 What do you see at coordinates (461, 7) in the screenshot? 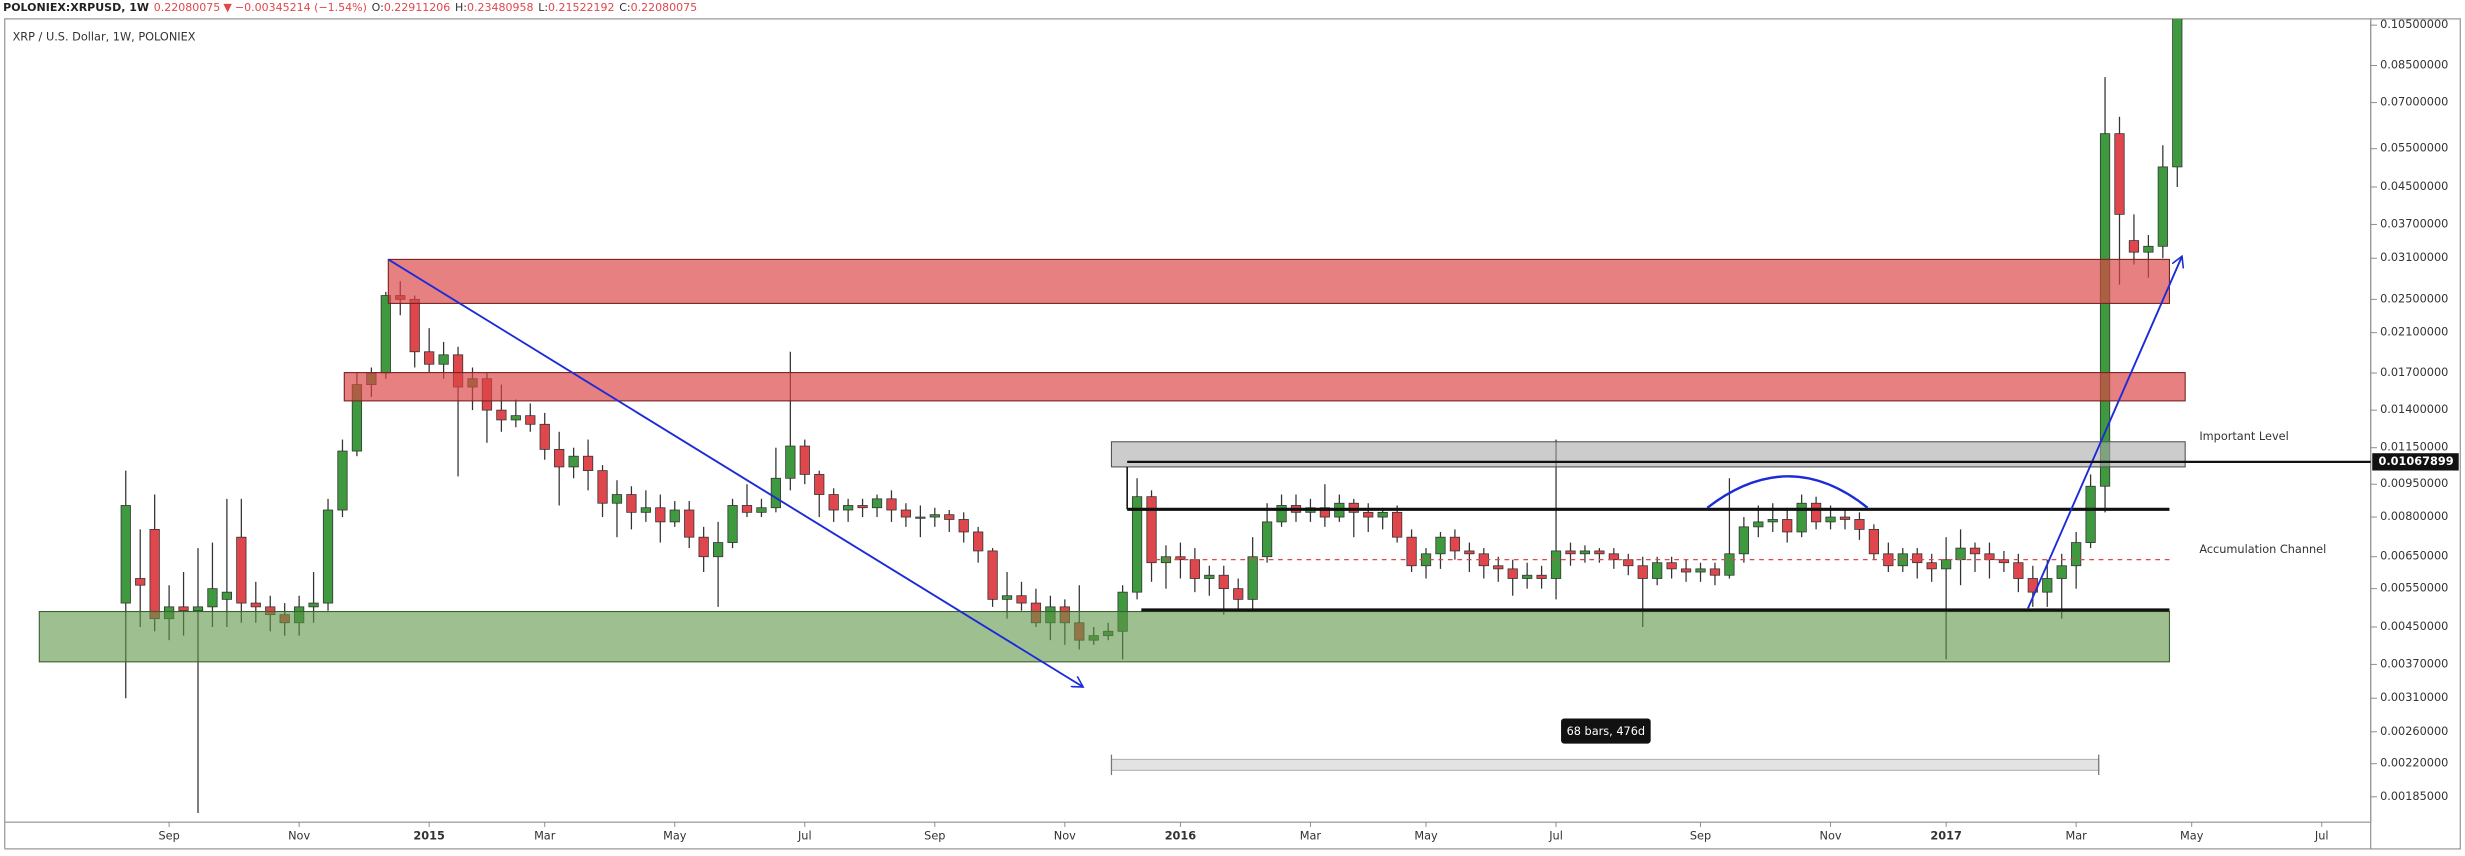
I see `ohlc-label: H:` at bounding box center [461, 7].